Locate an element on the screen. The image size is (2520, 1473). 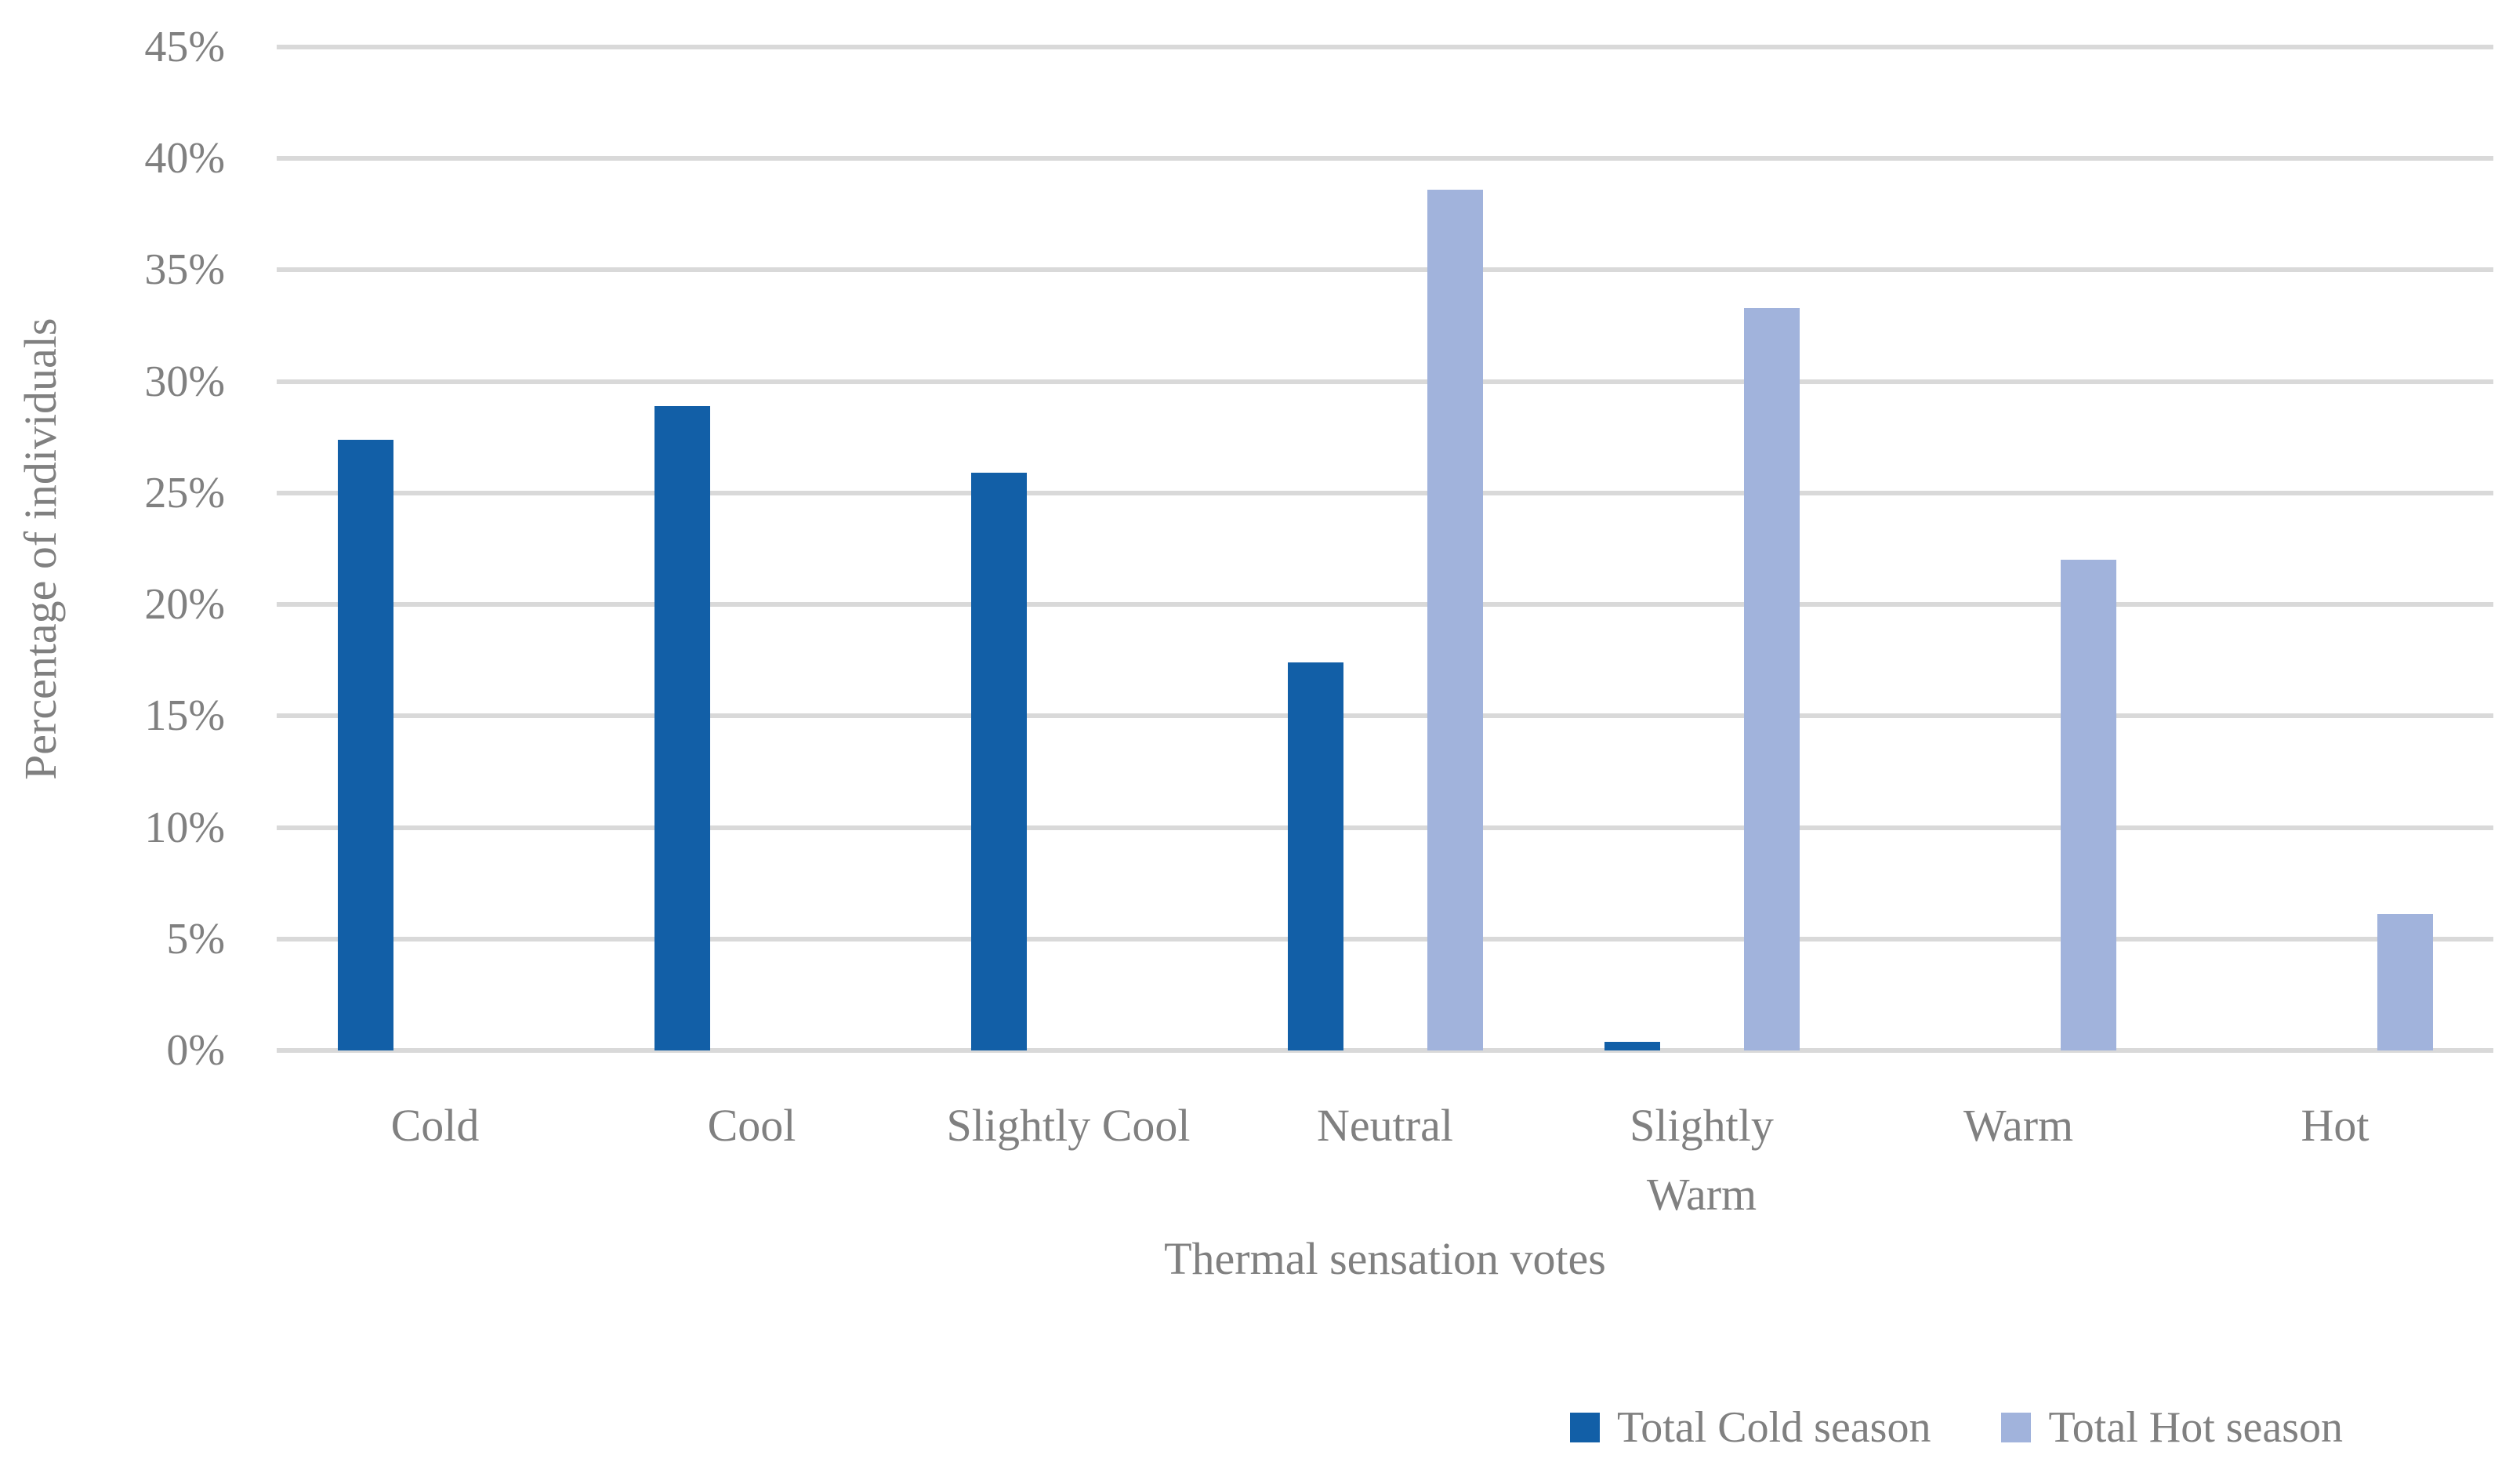
bar-total-cold-season-cool is located at coordinates (682, 727).